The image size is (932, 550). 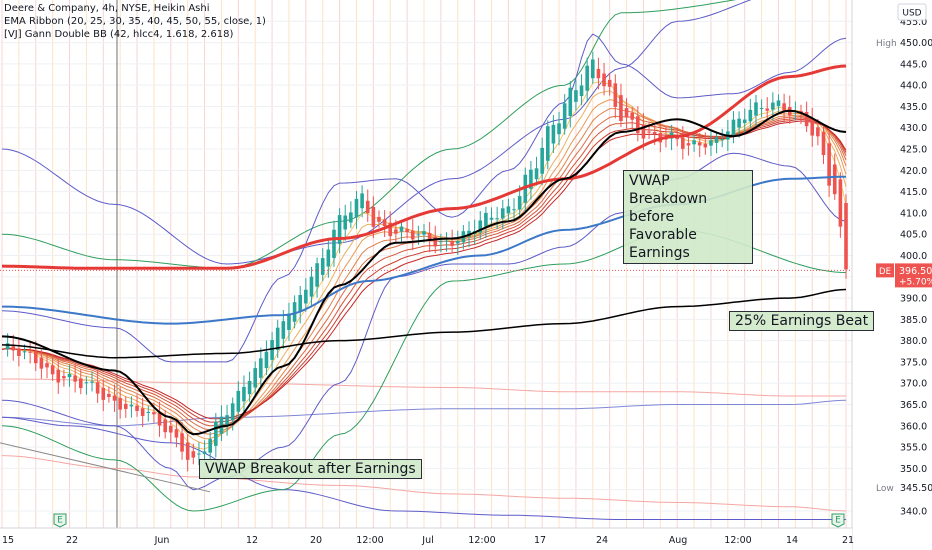 What do you see at coordinates (913, 171) in the screenshot?
I see `price-tick-label: 420.0` at bounding box center [913, 171].